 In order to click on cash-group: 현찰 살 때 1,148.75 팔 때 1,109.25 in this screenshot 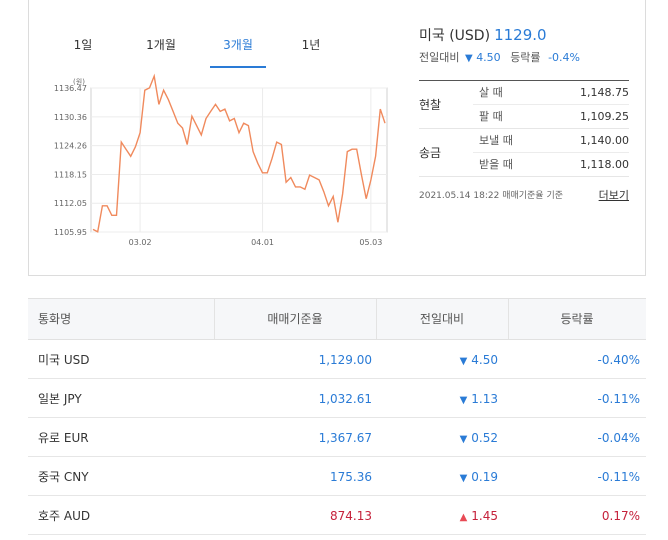, I will do `click(524, 105)`.